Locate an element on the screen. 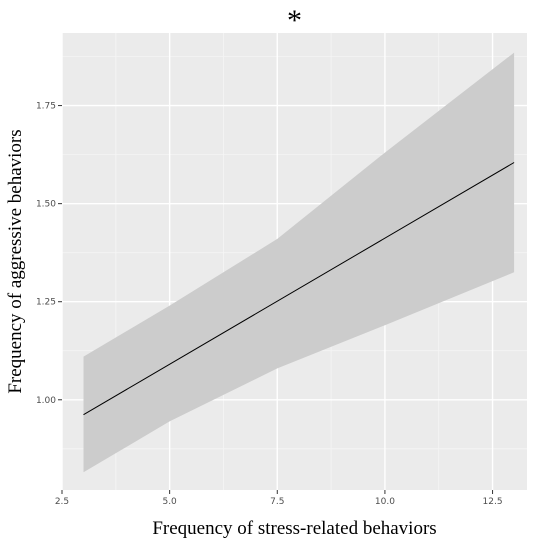 This screenshot has width=540, height=550. x-tick-label: 12.5 is located at coordinates (493, 502).